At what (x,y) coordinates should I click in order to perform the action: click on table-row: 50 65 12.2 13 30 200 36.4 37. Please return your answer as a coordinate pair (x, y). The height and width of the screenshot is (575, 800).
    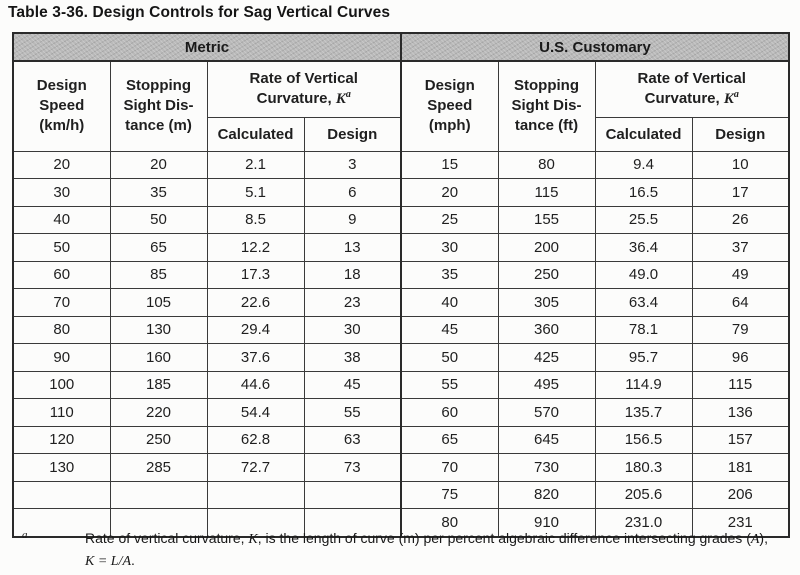
    Looking at the image, I should click on (401, 247).